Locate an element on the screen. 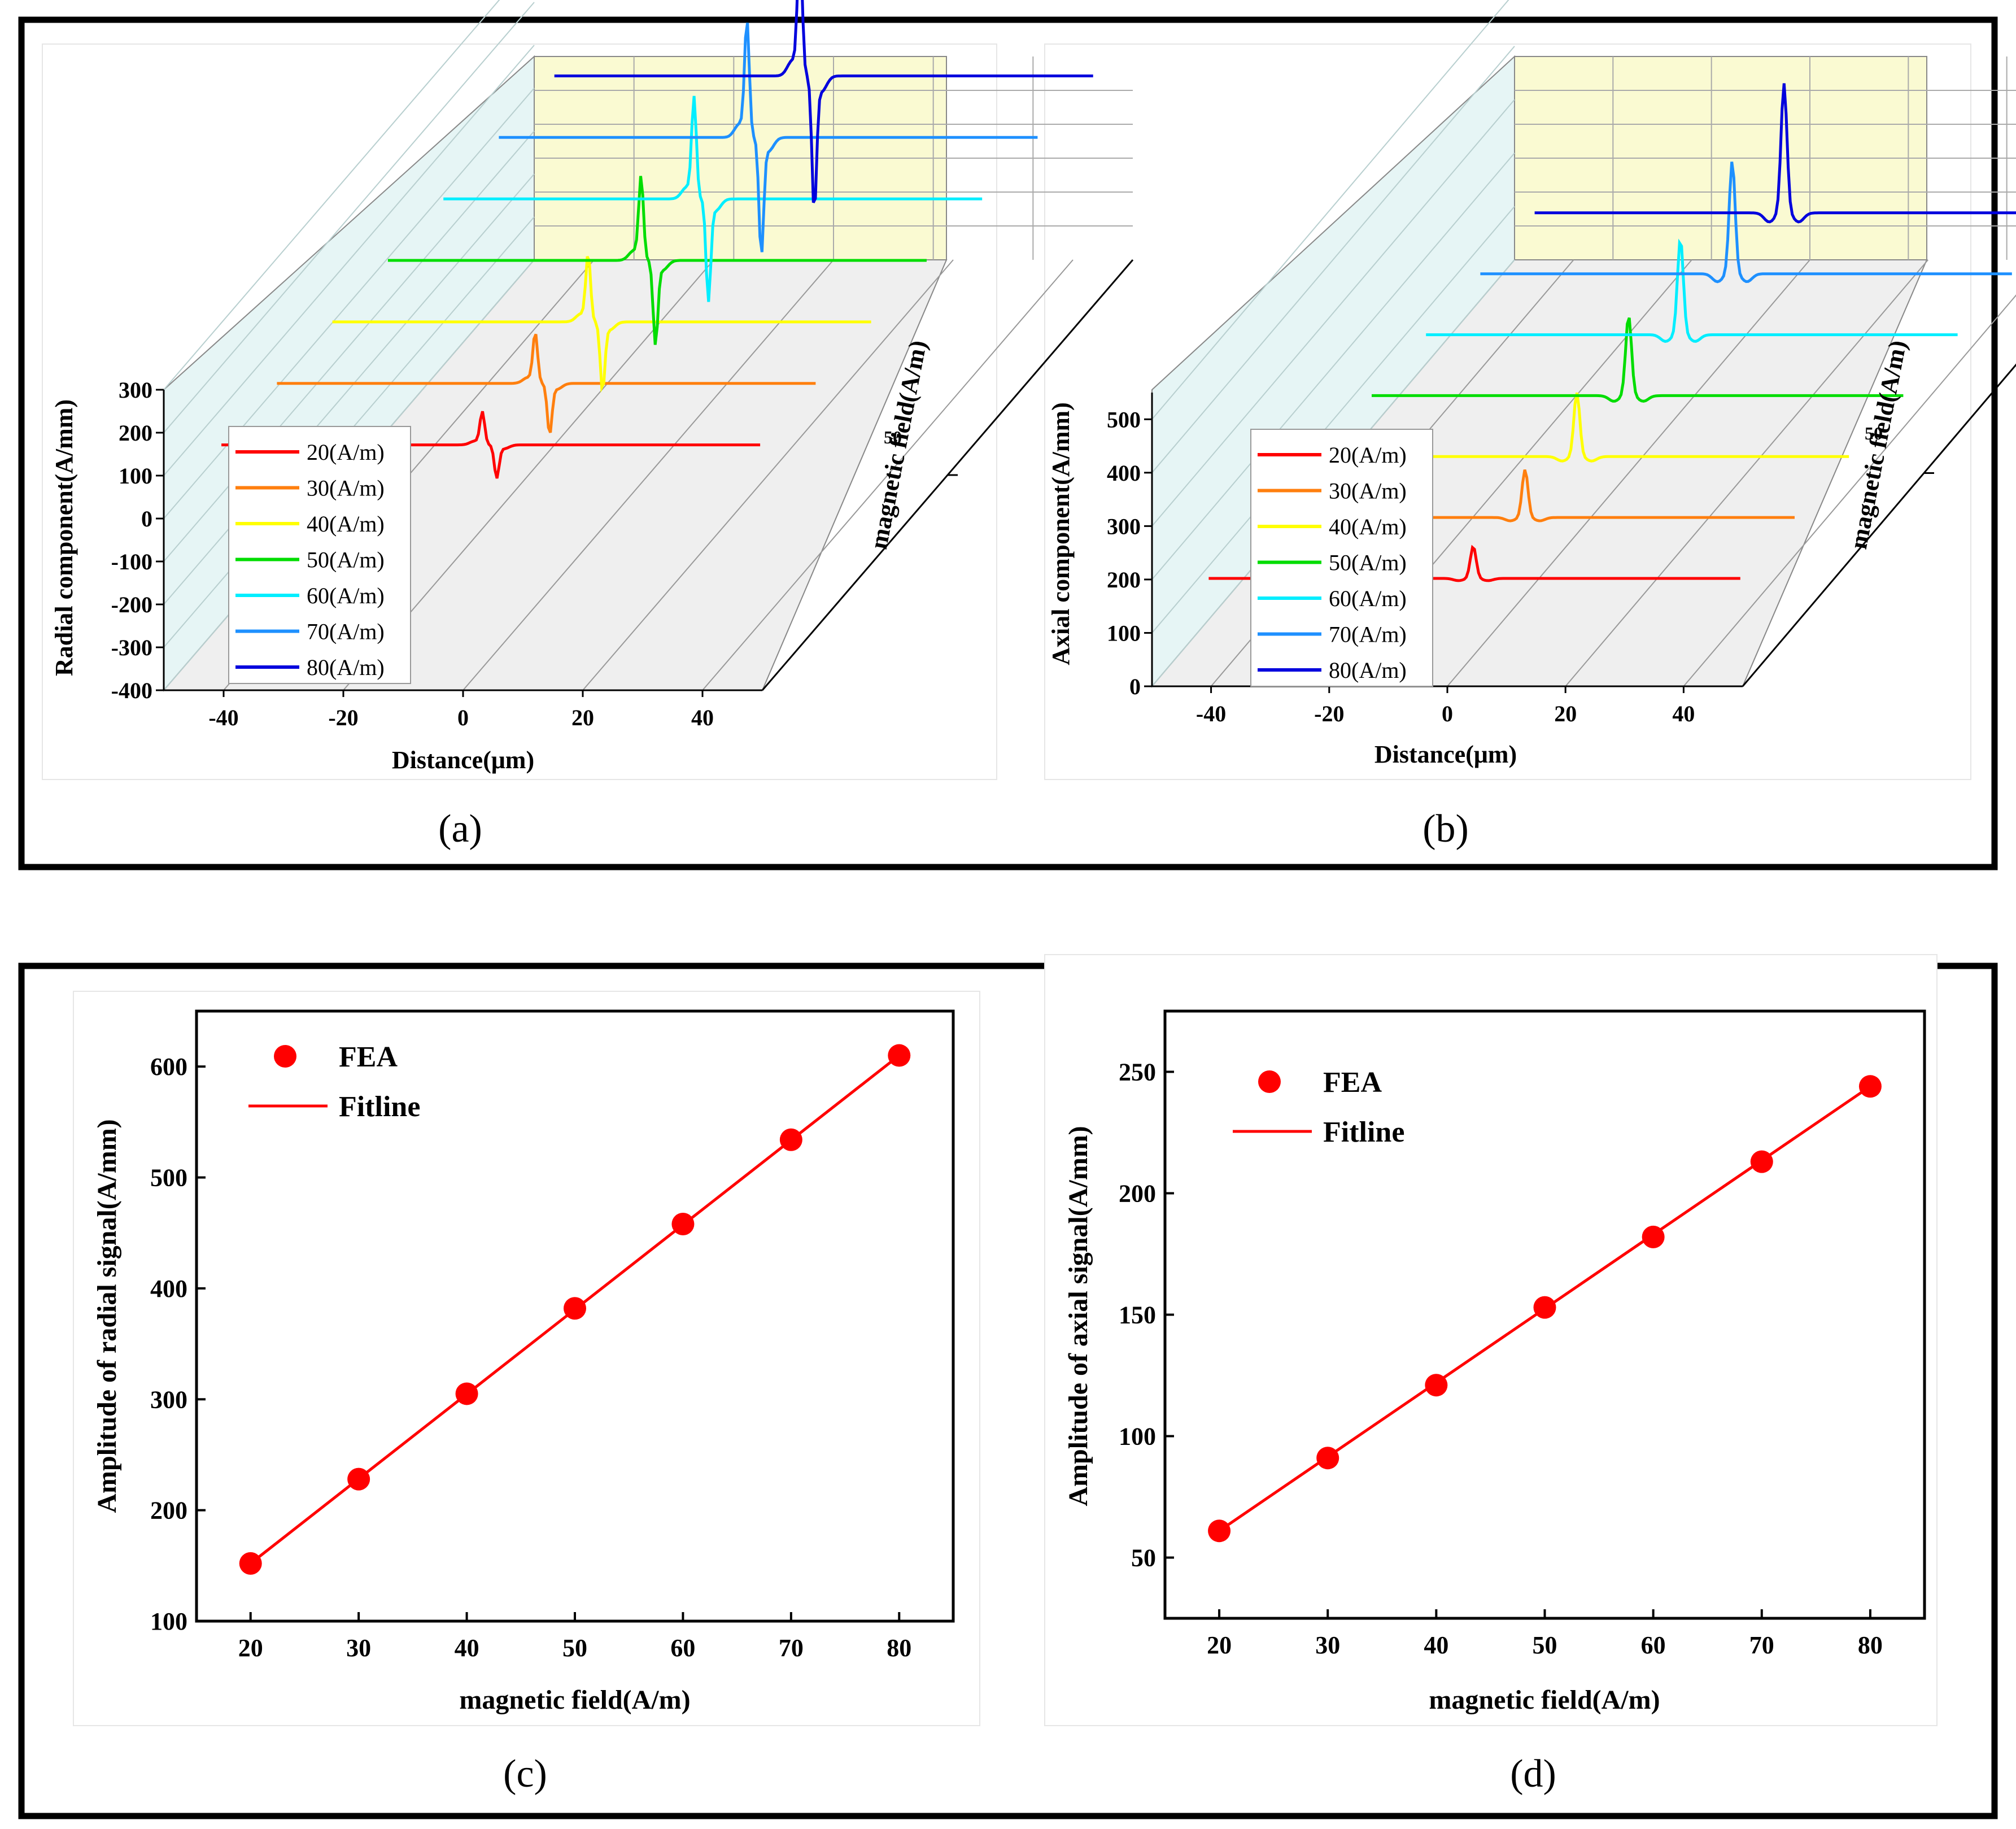 The image size is (2016, 1829). y-tick-label: -400 is located at coordinates (131, 690).